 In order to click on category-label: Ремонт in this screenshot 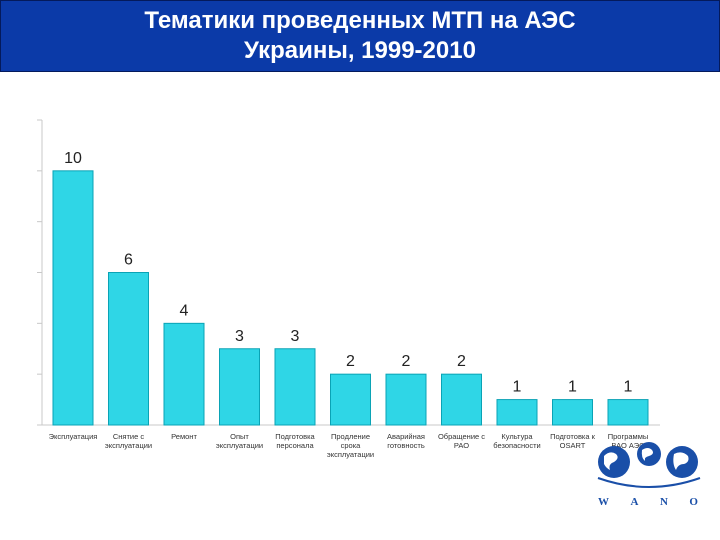, I will do `click(184, 436)`.